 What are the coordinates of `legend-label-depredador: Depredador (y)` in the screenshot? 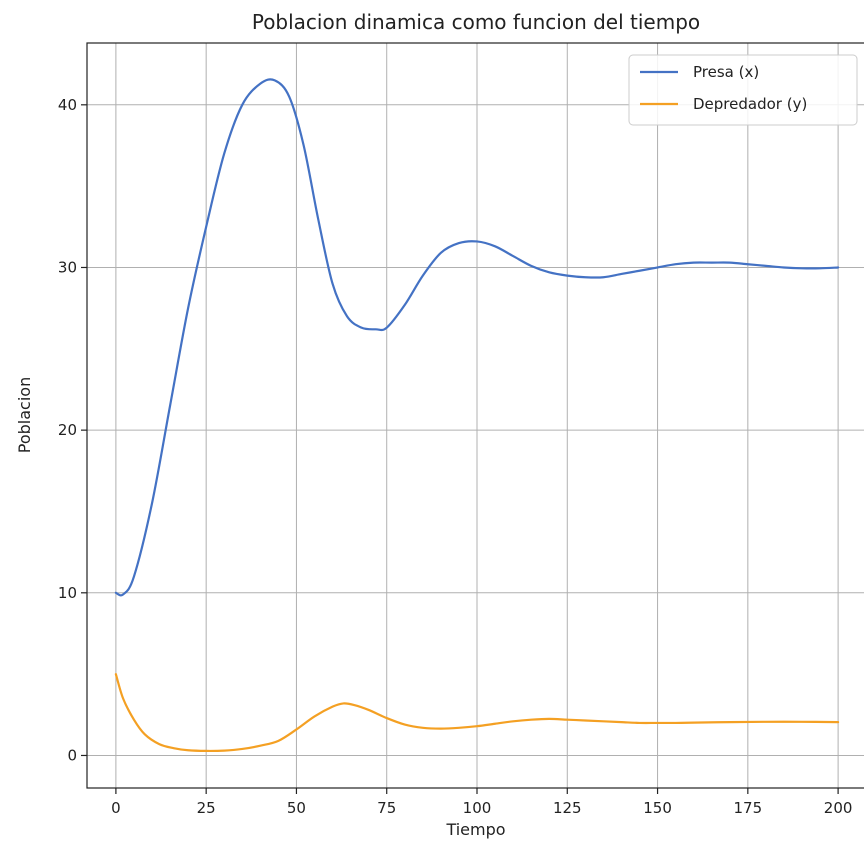 It's located at (750, 104).